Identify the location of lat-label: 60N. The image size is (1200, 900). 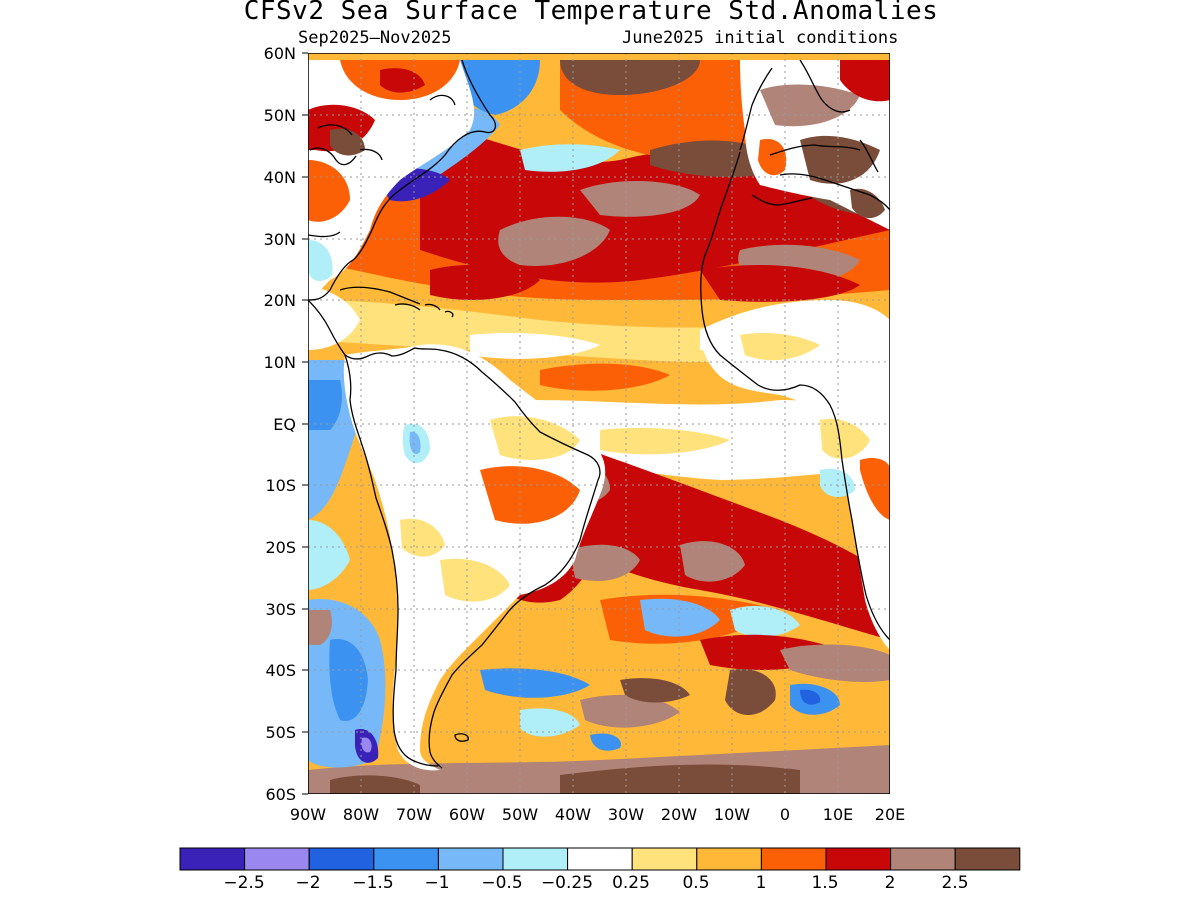
(280, 53).